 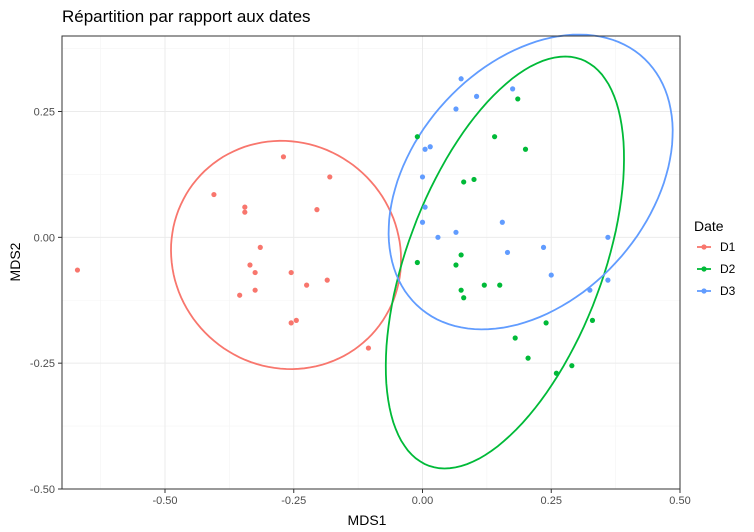 I want to click on x-tick-label: -0.25, so click(x=293, y=501).